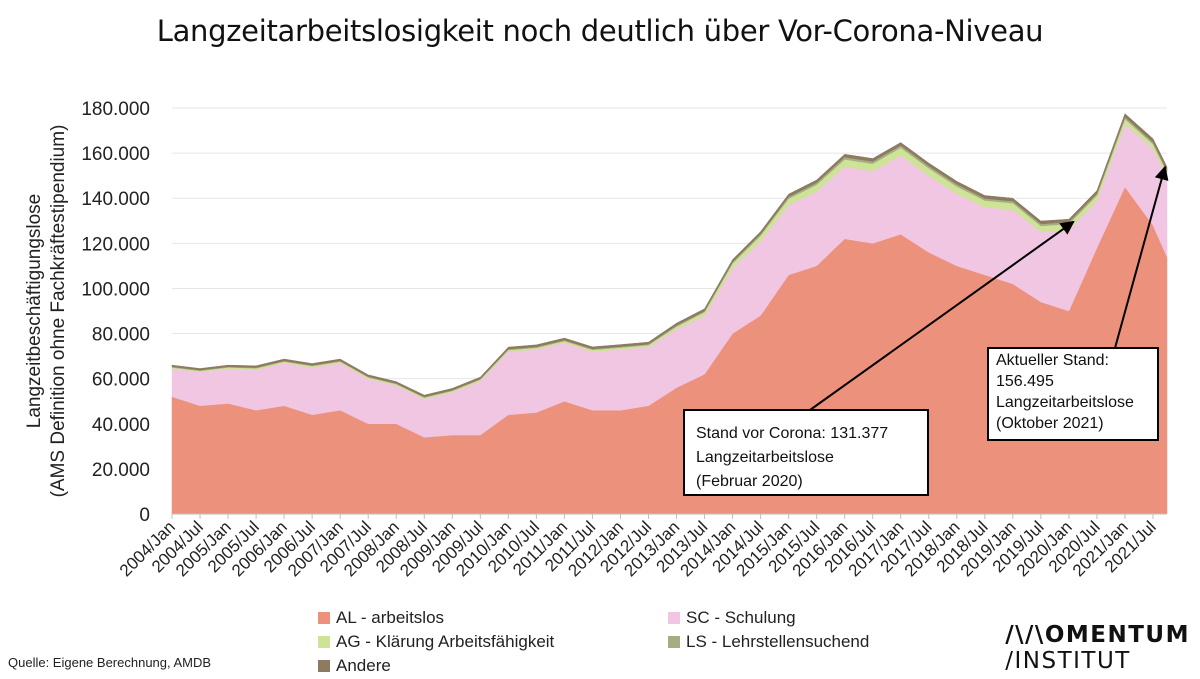 This screenshot has width=1200, height=679. Describe the element at coordinates (1068, 661) in the screenshot. I see `logo-line-2: /INSTITUT` at that location.